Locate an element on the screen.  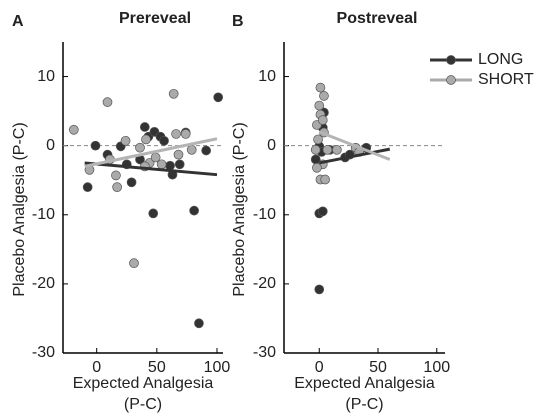
chart-title: Prereveal is located at coordinates (155, 18).